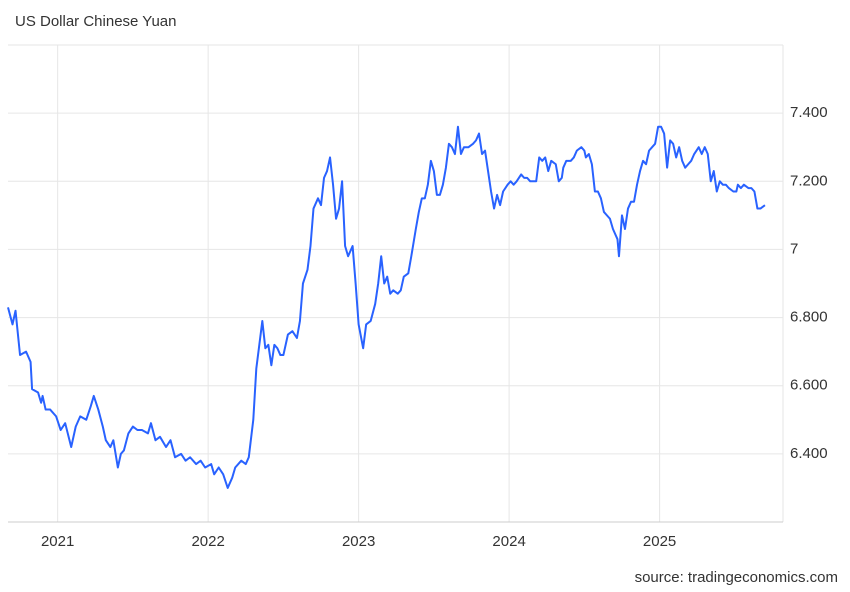 The height and width of the screenshot is (592, 850). I want to click on y-tick-label: 6.400, so click(809, 453).